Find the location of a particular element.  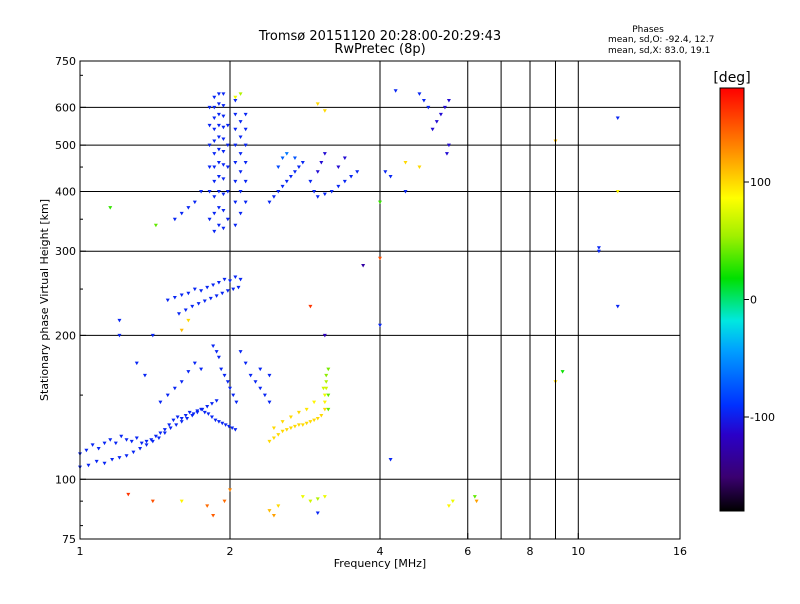

colorbar-tick-label: 100 is located at coordinates (760, 182).